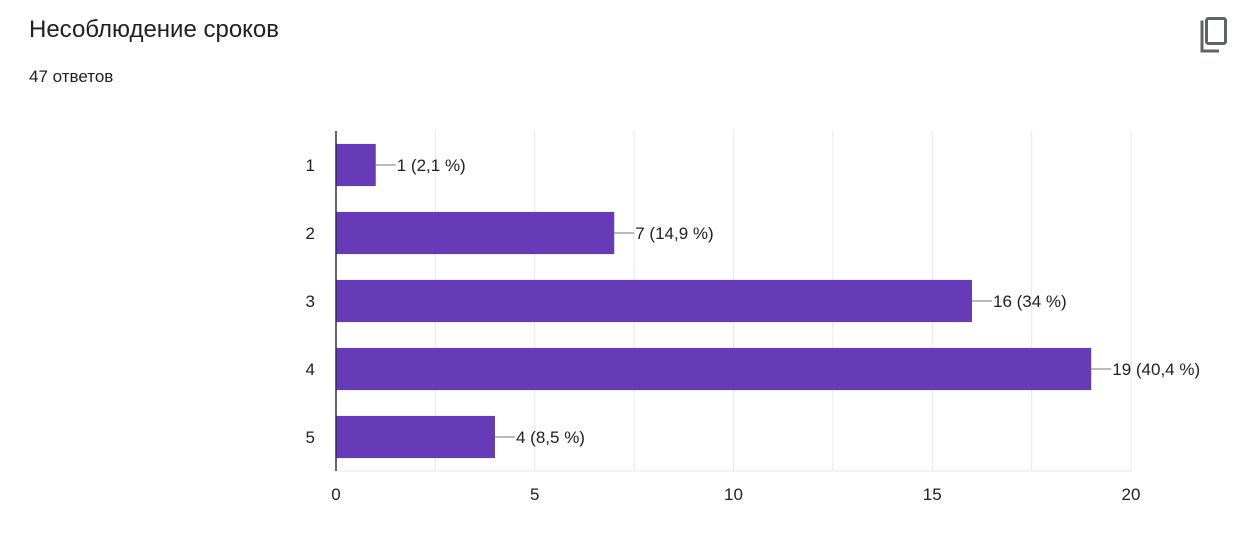 The image size is (1255, 537). What do you see at coordinates (1131, 494) in the screenshot?
I see `x-tick-label: 20` at bounding box center [1131, 494].